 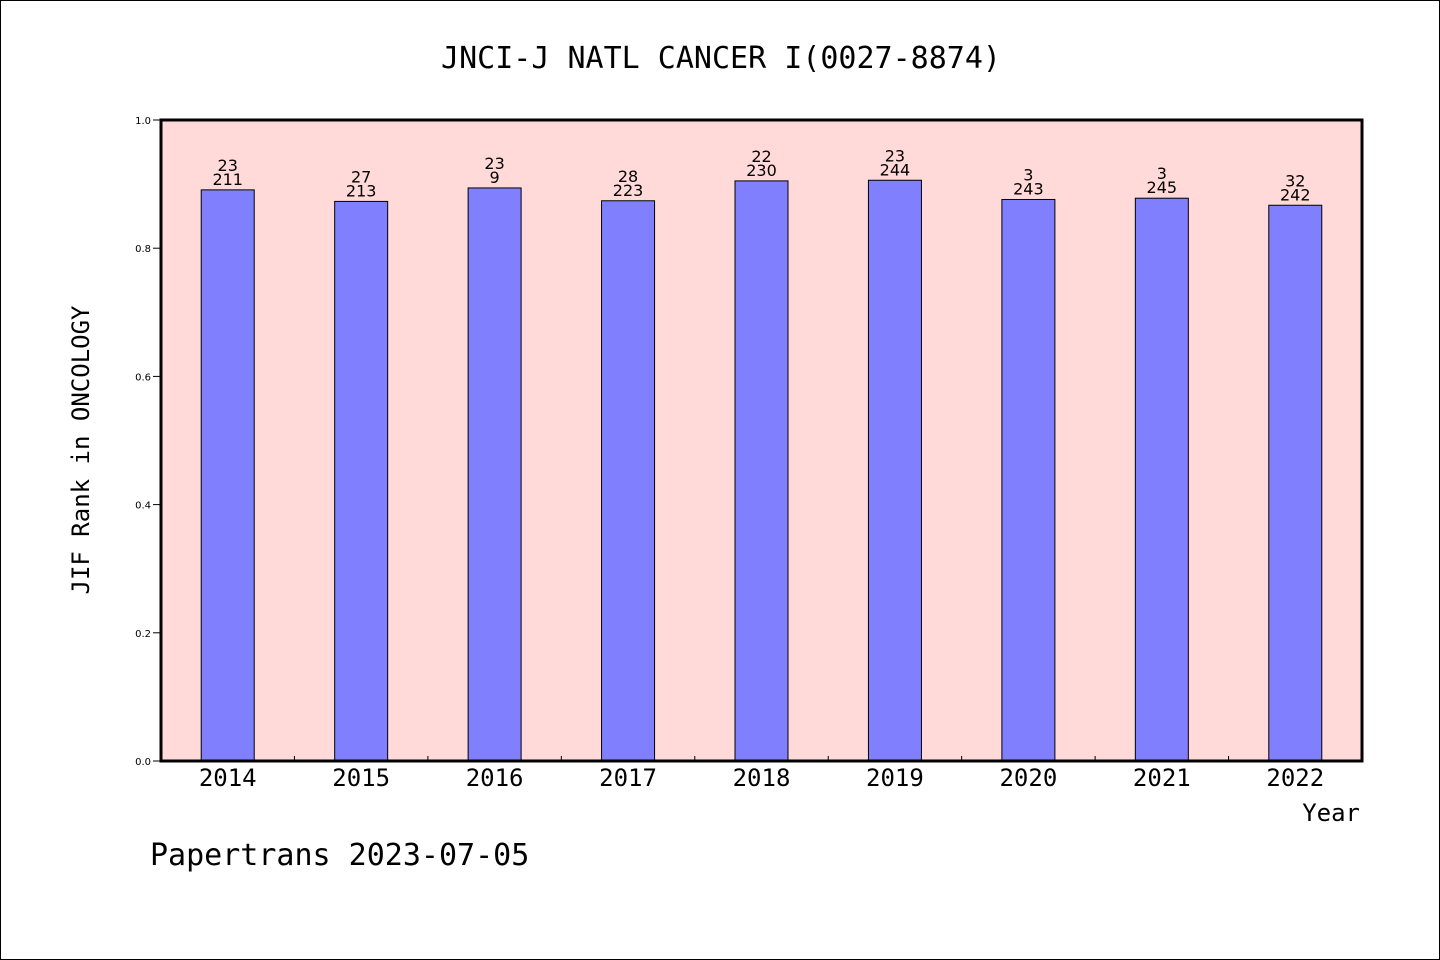 What do you see at coordinates (721, 58) in the screenshot?
I see `chart-title: JNCI-J NATL CANCER I(0027-8874)` at bounding box center [721, 58].